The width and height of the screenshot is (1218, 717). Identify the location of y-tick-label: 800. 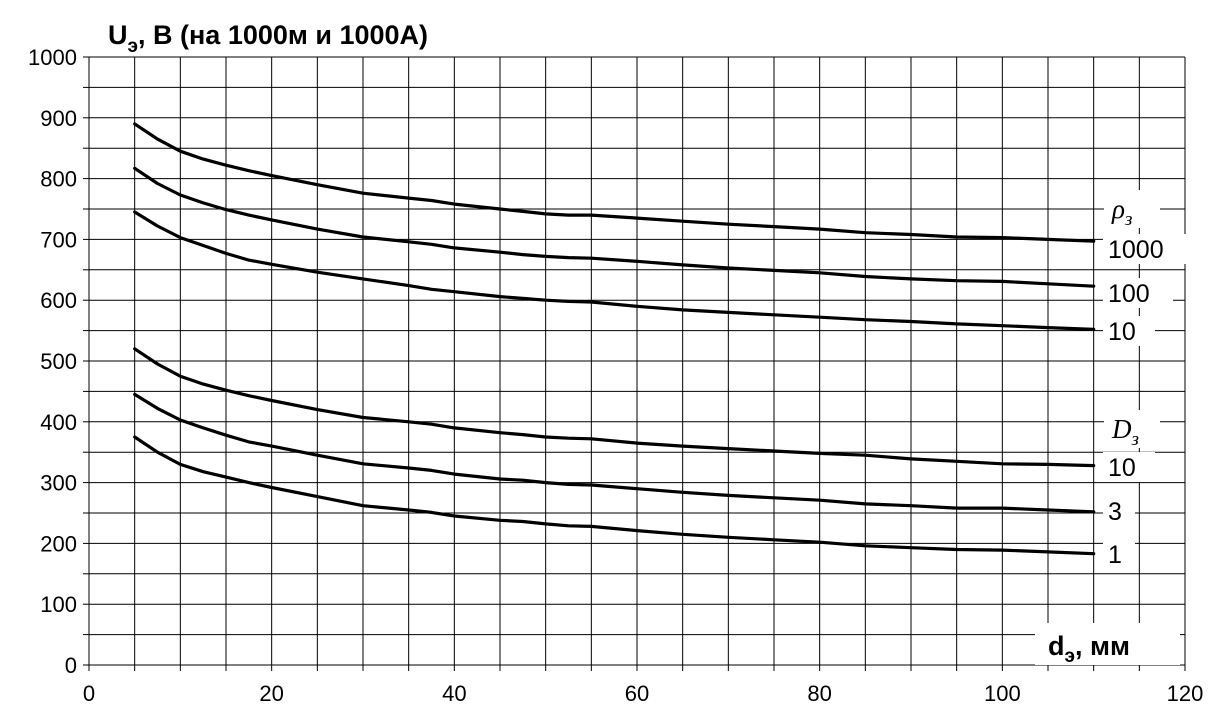
(58, 179).